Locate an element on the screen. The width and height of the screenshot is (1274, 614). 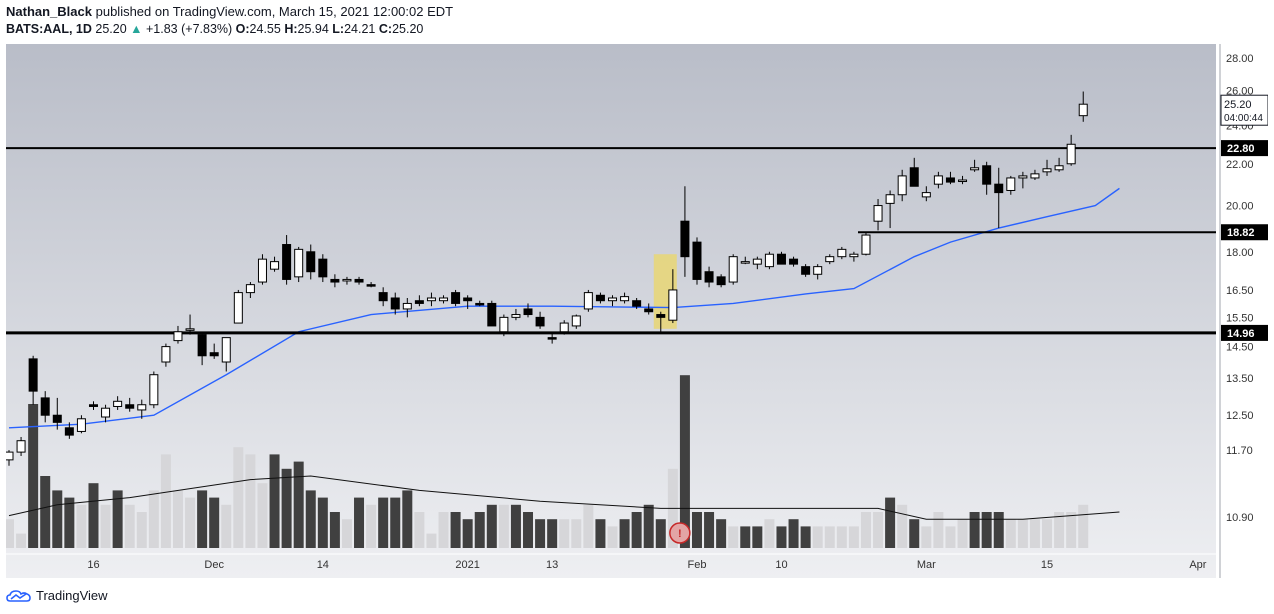
volume-bar is located at coordinates (721, 533).